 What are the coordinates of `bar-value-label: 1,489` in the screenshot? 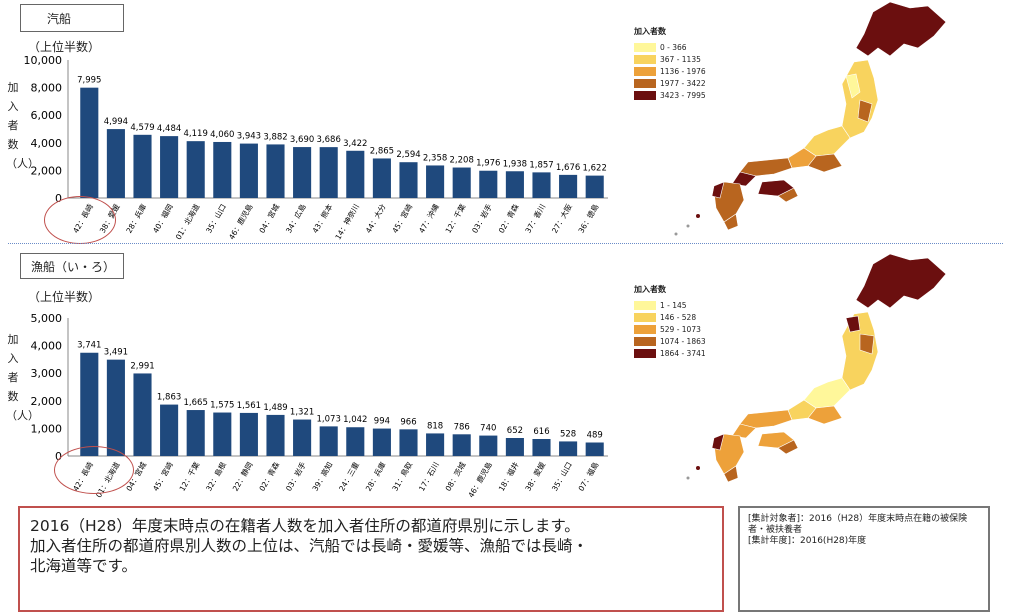 It's located at (275, 408).